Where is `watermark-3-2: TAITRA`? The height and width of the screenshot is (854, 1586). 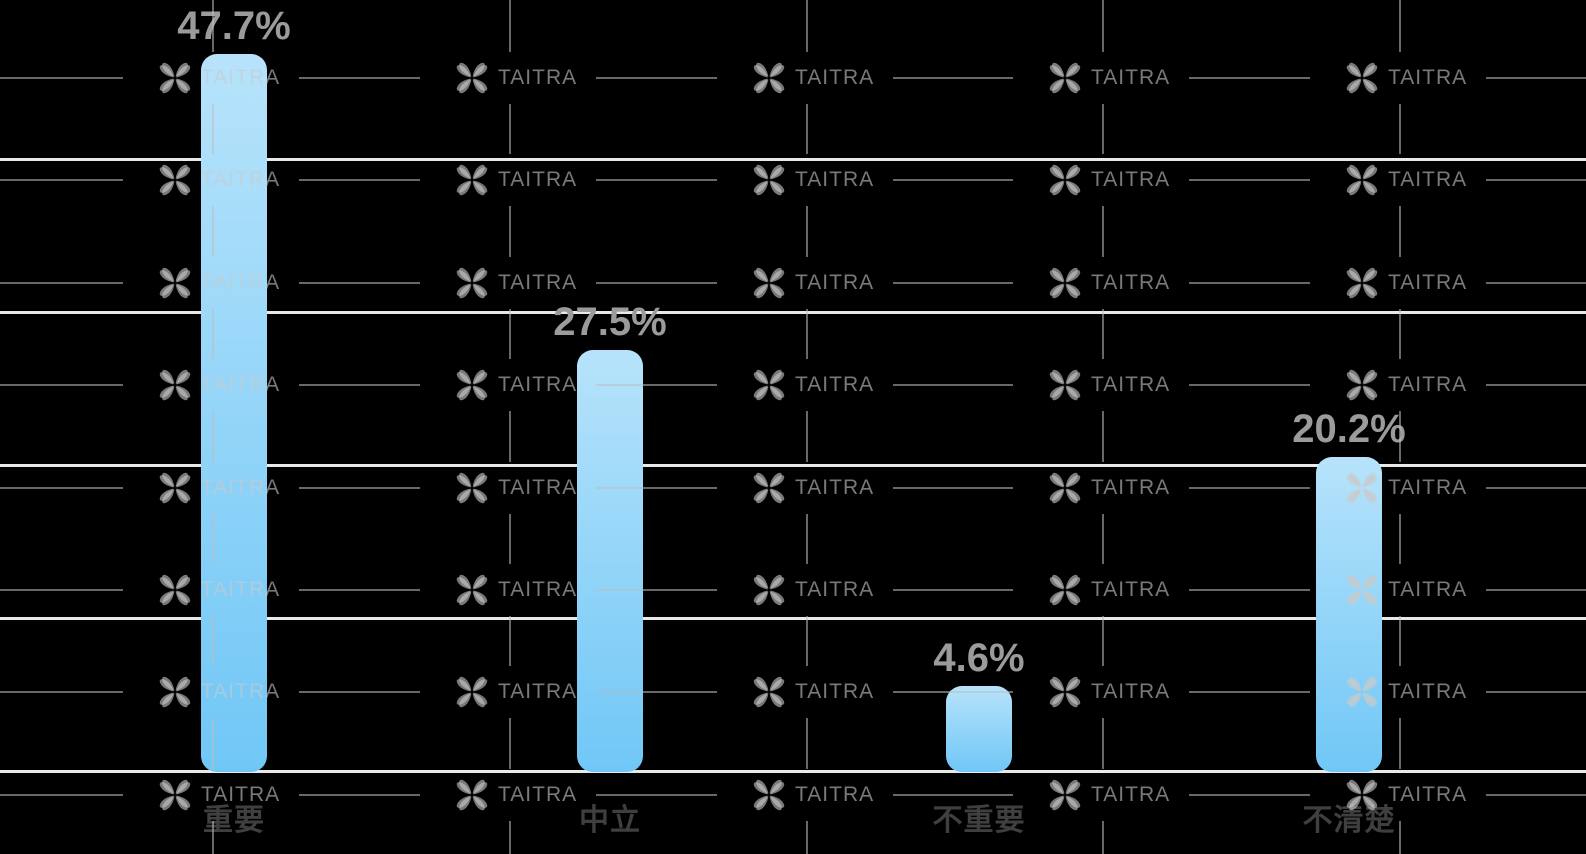
watermark-3-2: TAITRA is located at coordinates (812, 385).